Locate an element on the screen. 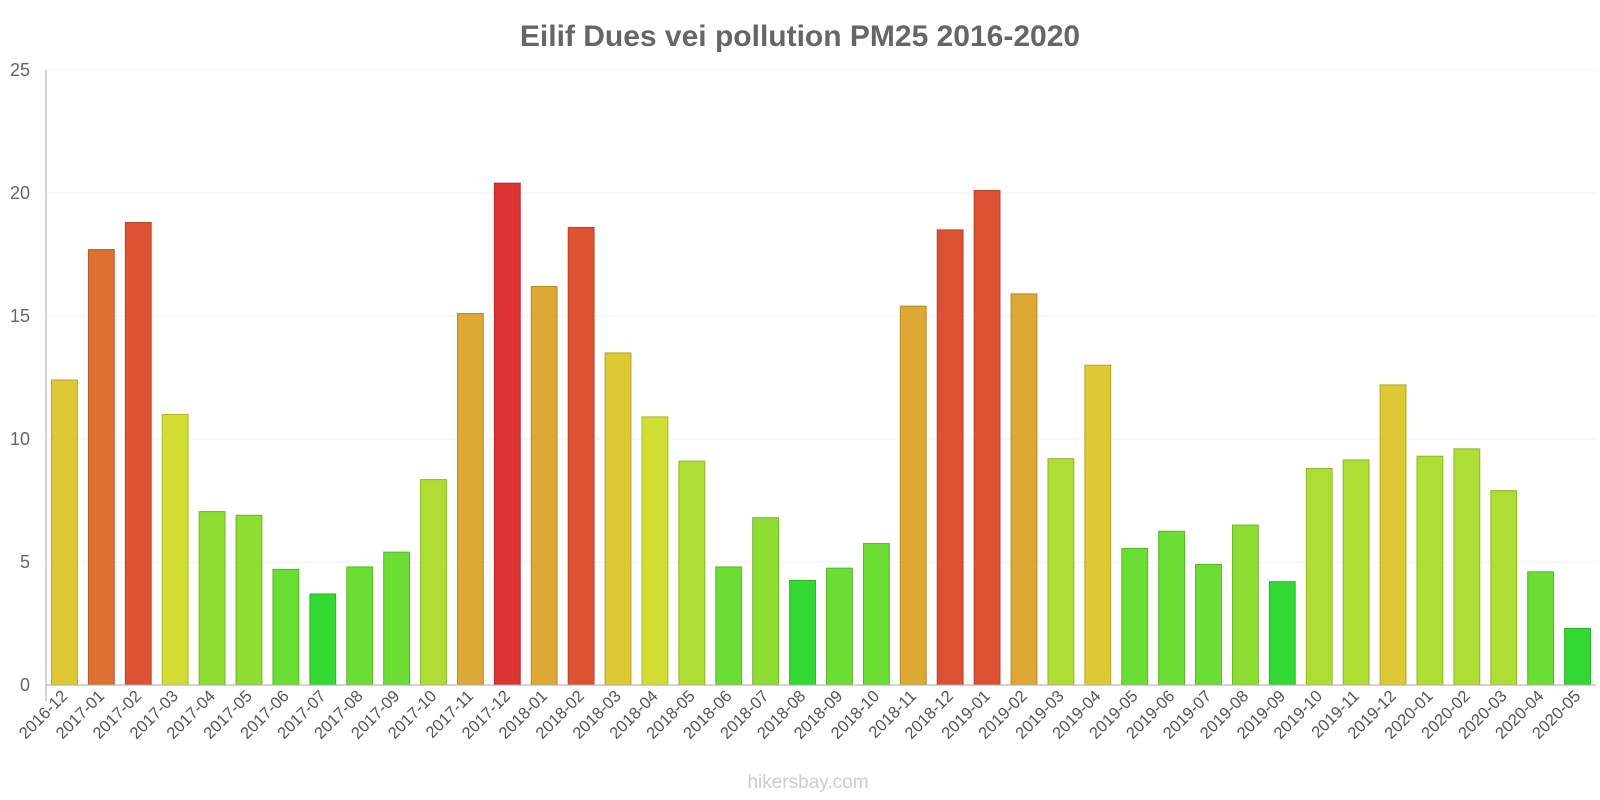  chart-title: Eilif Dues vei pollution PM25 2016-2020 is located at coordinates (800, 36).